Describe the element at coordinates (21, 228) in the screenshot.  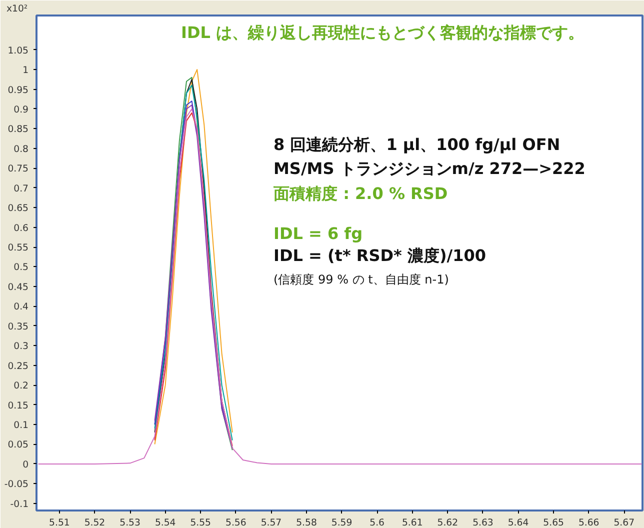
I see `y-tick-label: 0.6` at that location.